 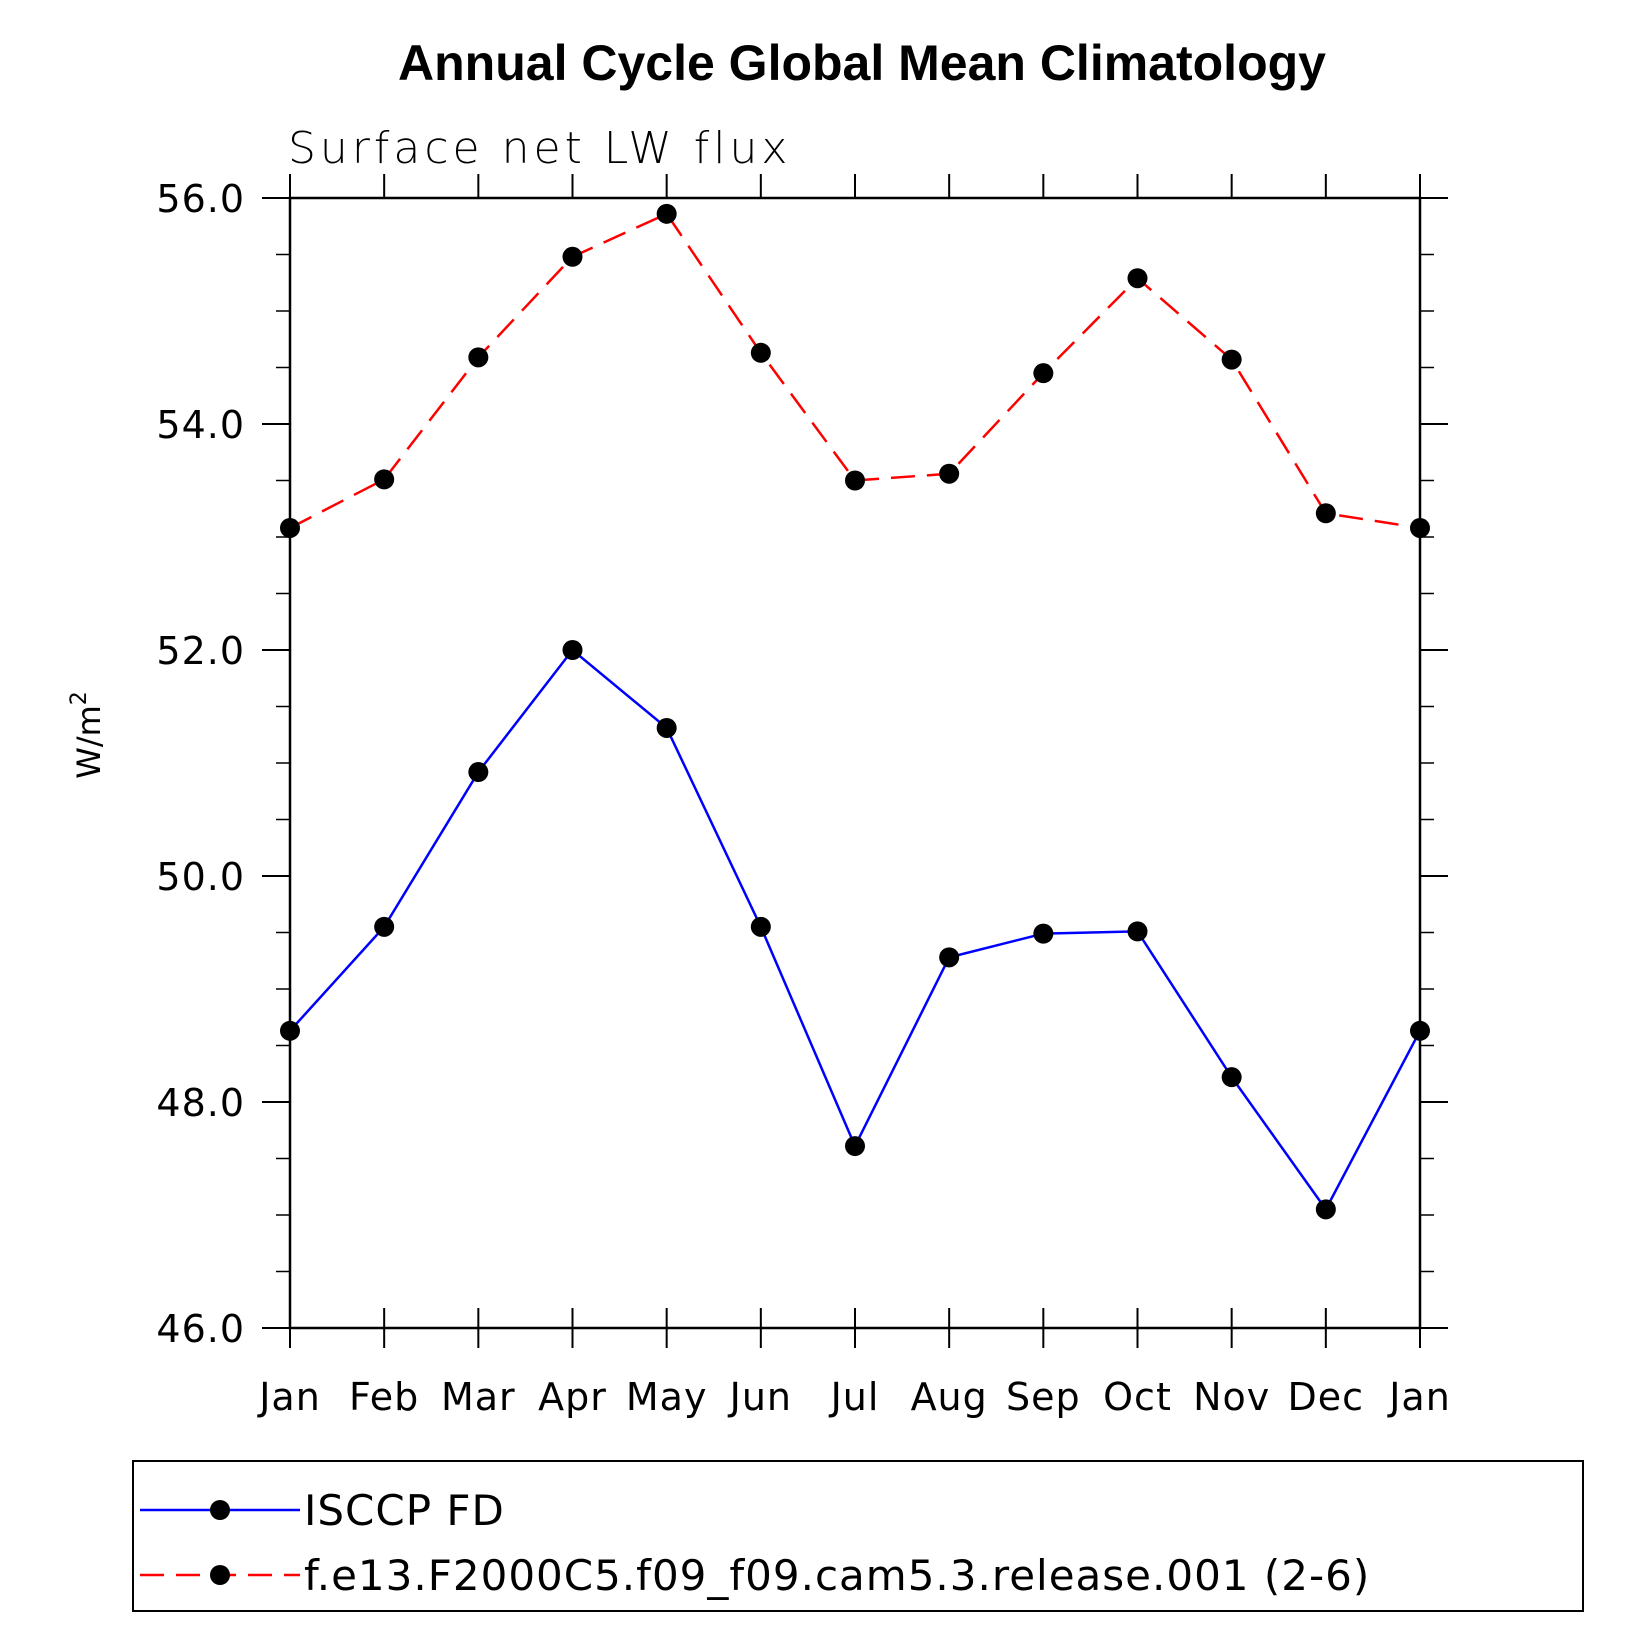 I want to click on x-tick-label: Jul, so click(x=854, y=1397).